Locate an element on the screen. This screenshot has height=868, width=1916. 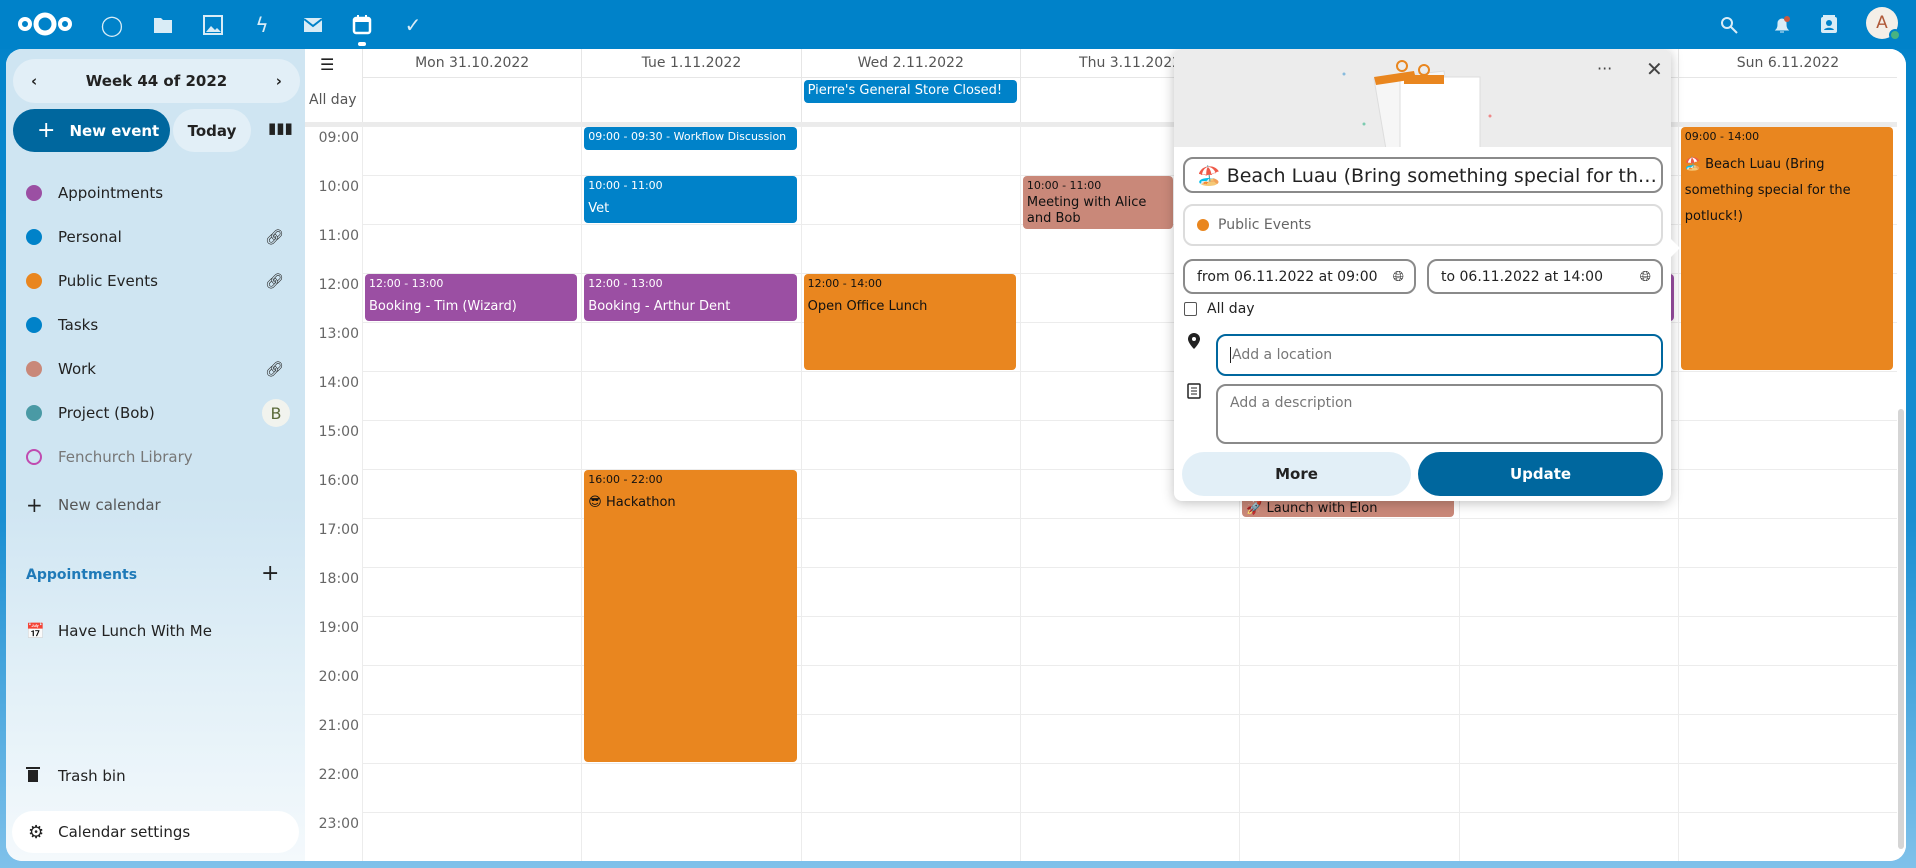
next-week-button: › is located at coordinates (278, 81).